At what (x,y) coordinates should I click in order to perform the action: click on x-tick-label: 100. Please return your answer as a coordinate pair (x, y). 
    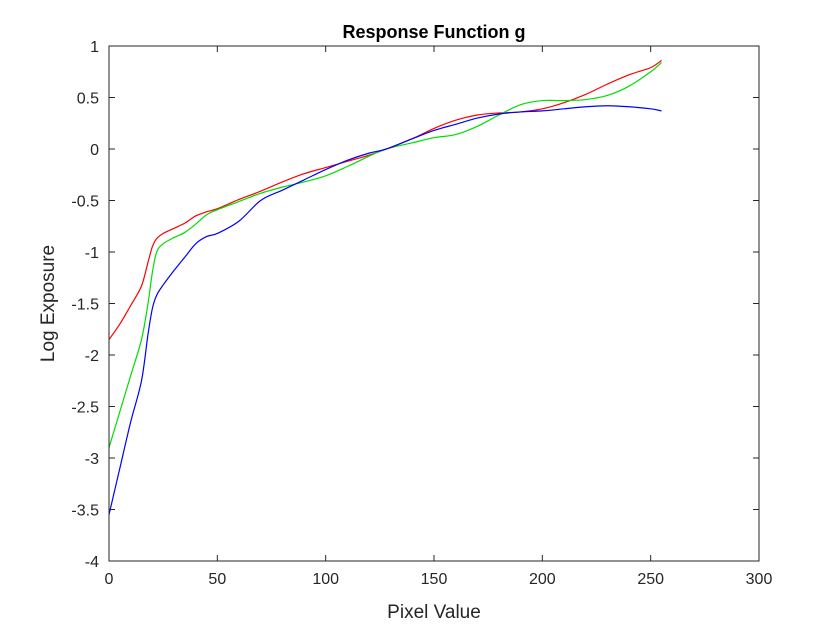
    Looking at the image, I should click on (325, 579).